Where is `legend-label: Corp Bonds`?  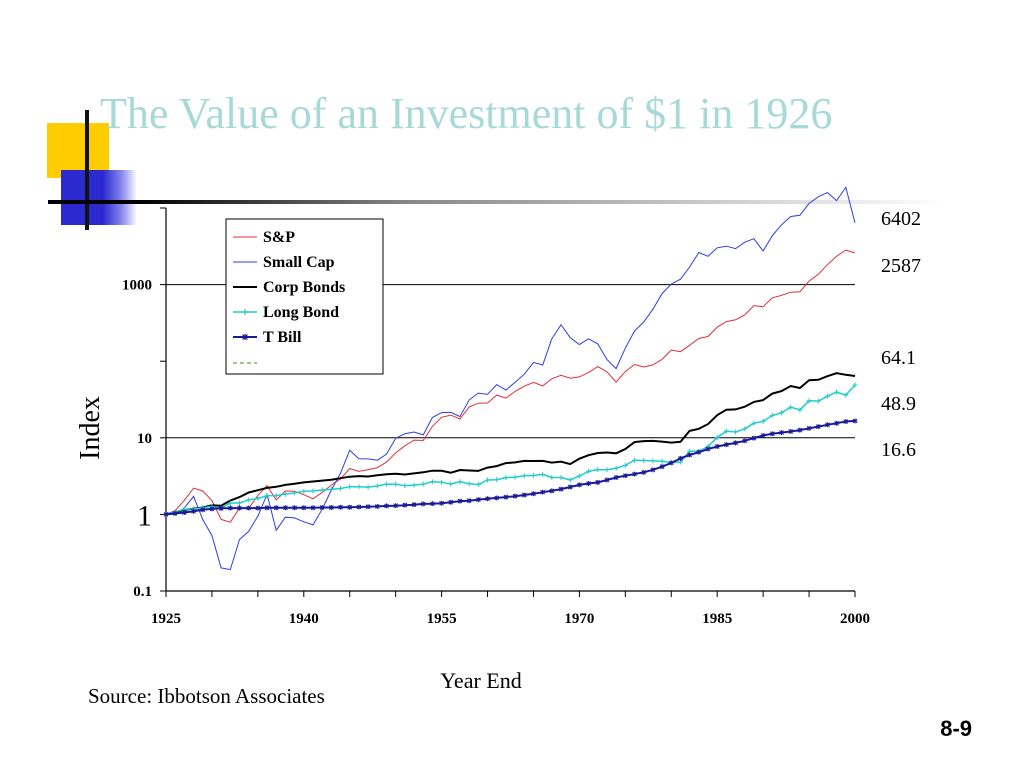
legend-label: Corp Bonds is located at coordinates (304, 287).